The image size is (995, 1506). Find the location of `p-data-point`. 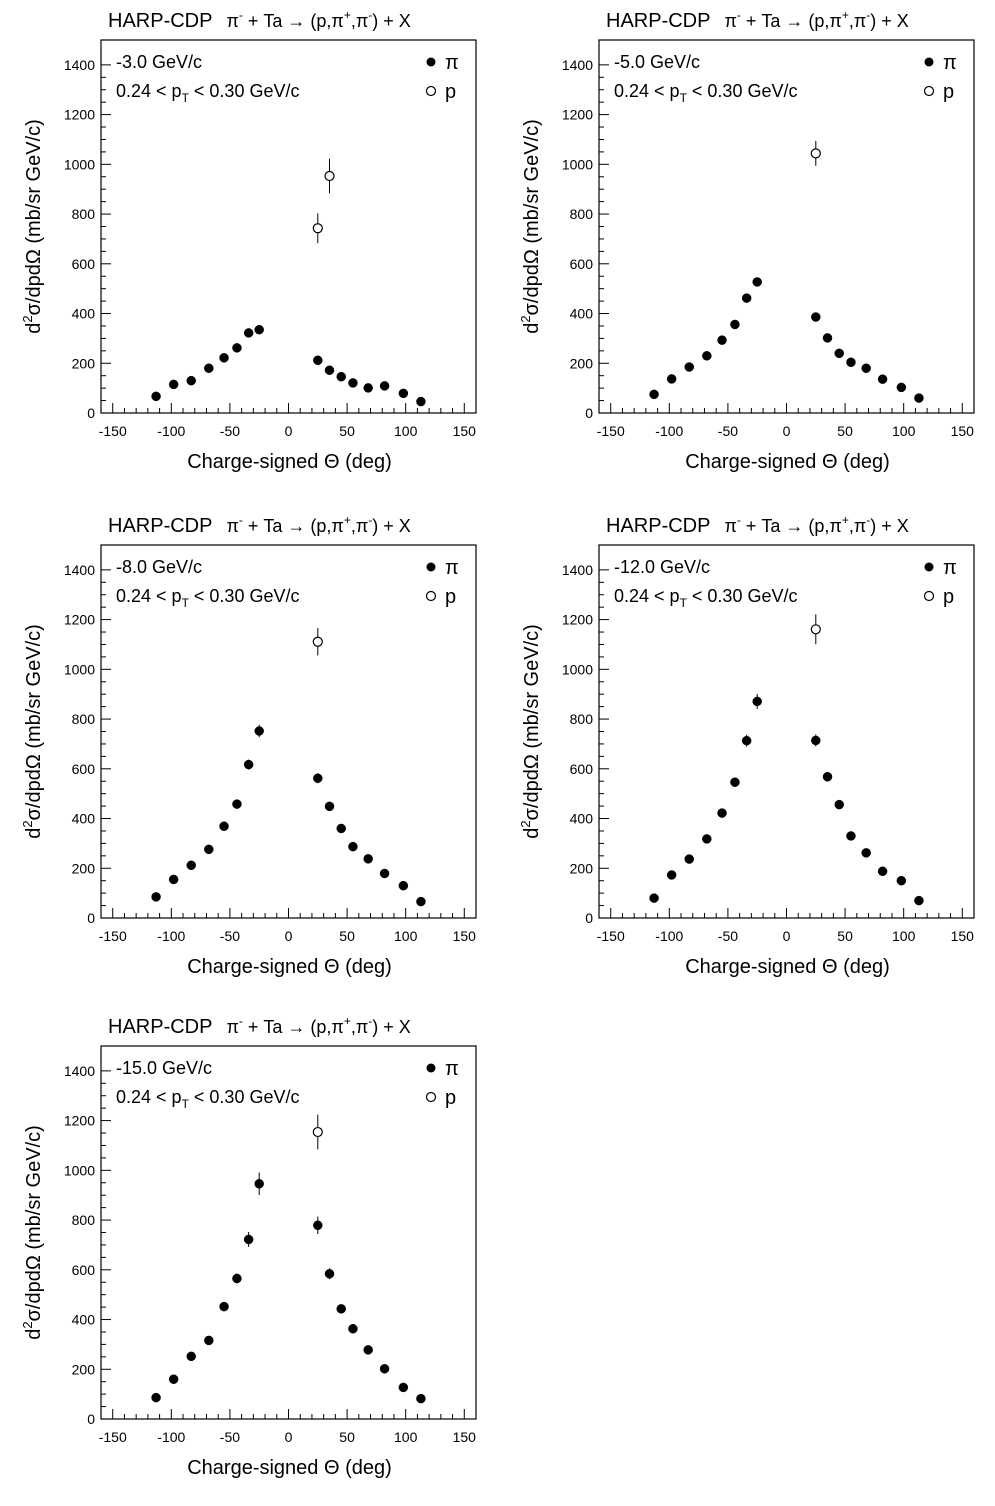

p-data-point is located at coordinates (815, 629).